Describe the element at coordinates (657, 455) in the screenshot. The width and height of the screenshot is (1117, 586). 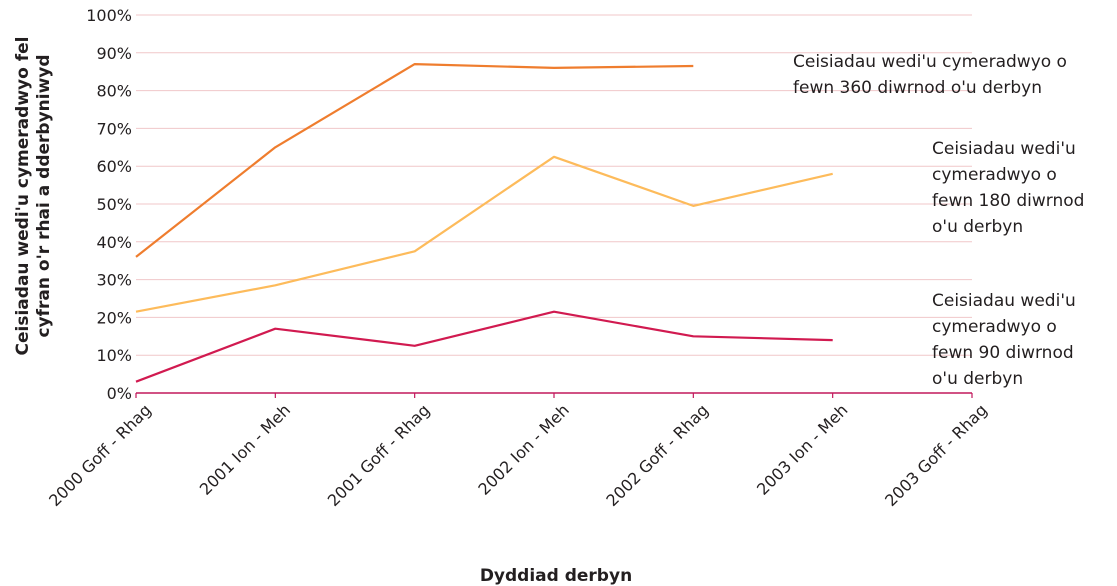
I see `x-tick-label: 2002 Goff - Rhag` at that location.